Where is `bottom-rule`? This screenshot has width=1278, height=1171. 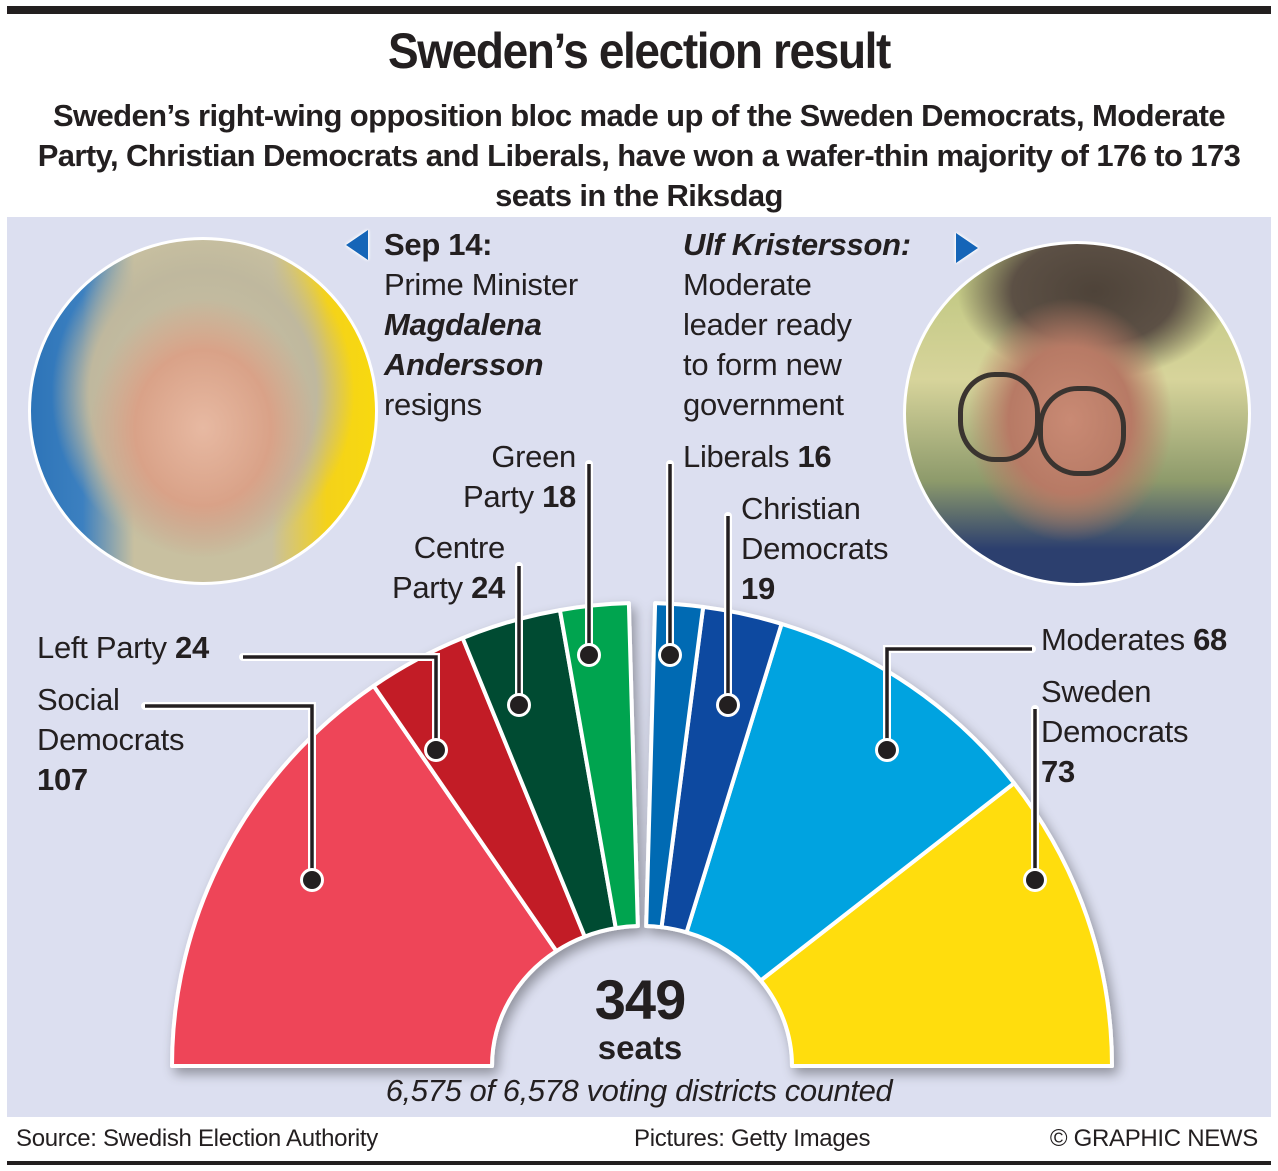
bottom-rule is located at coordinates (639, 1163).